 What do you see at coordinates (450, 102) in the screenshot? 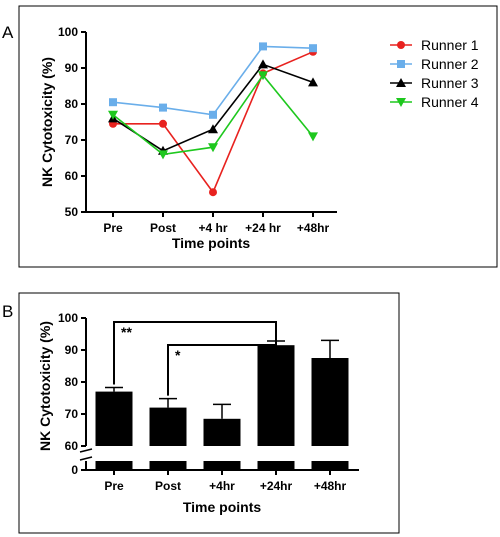
I see `legend-entry: Runner 4` at bounding box center [450, 102].